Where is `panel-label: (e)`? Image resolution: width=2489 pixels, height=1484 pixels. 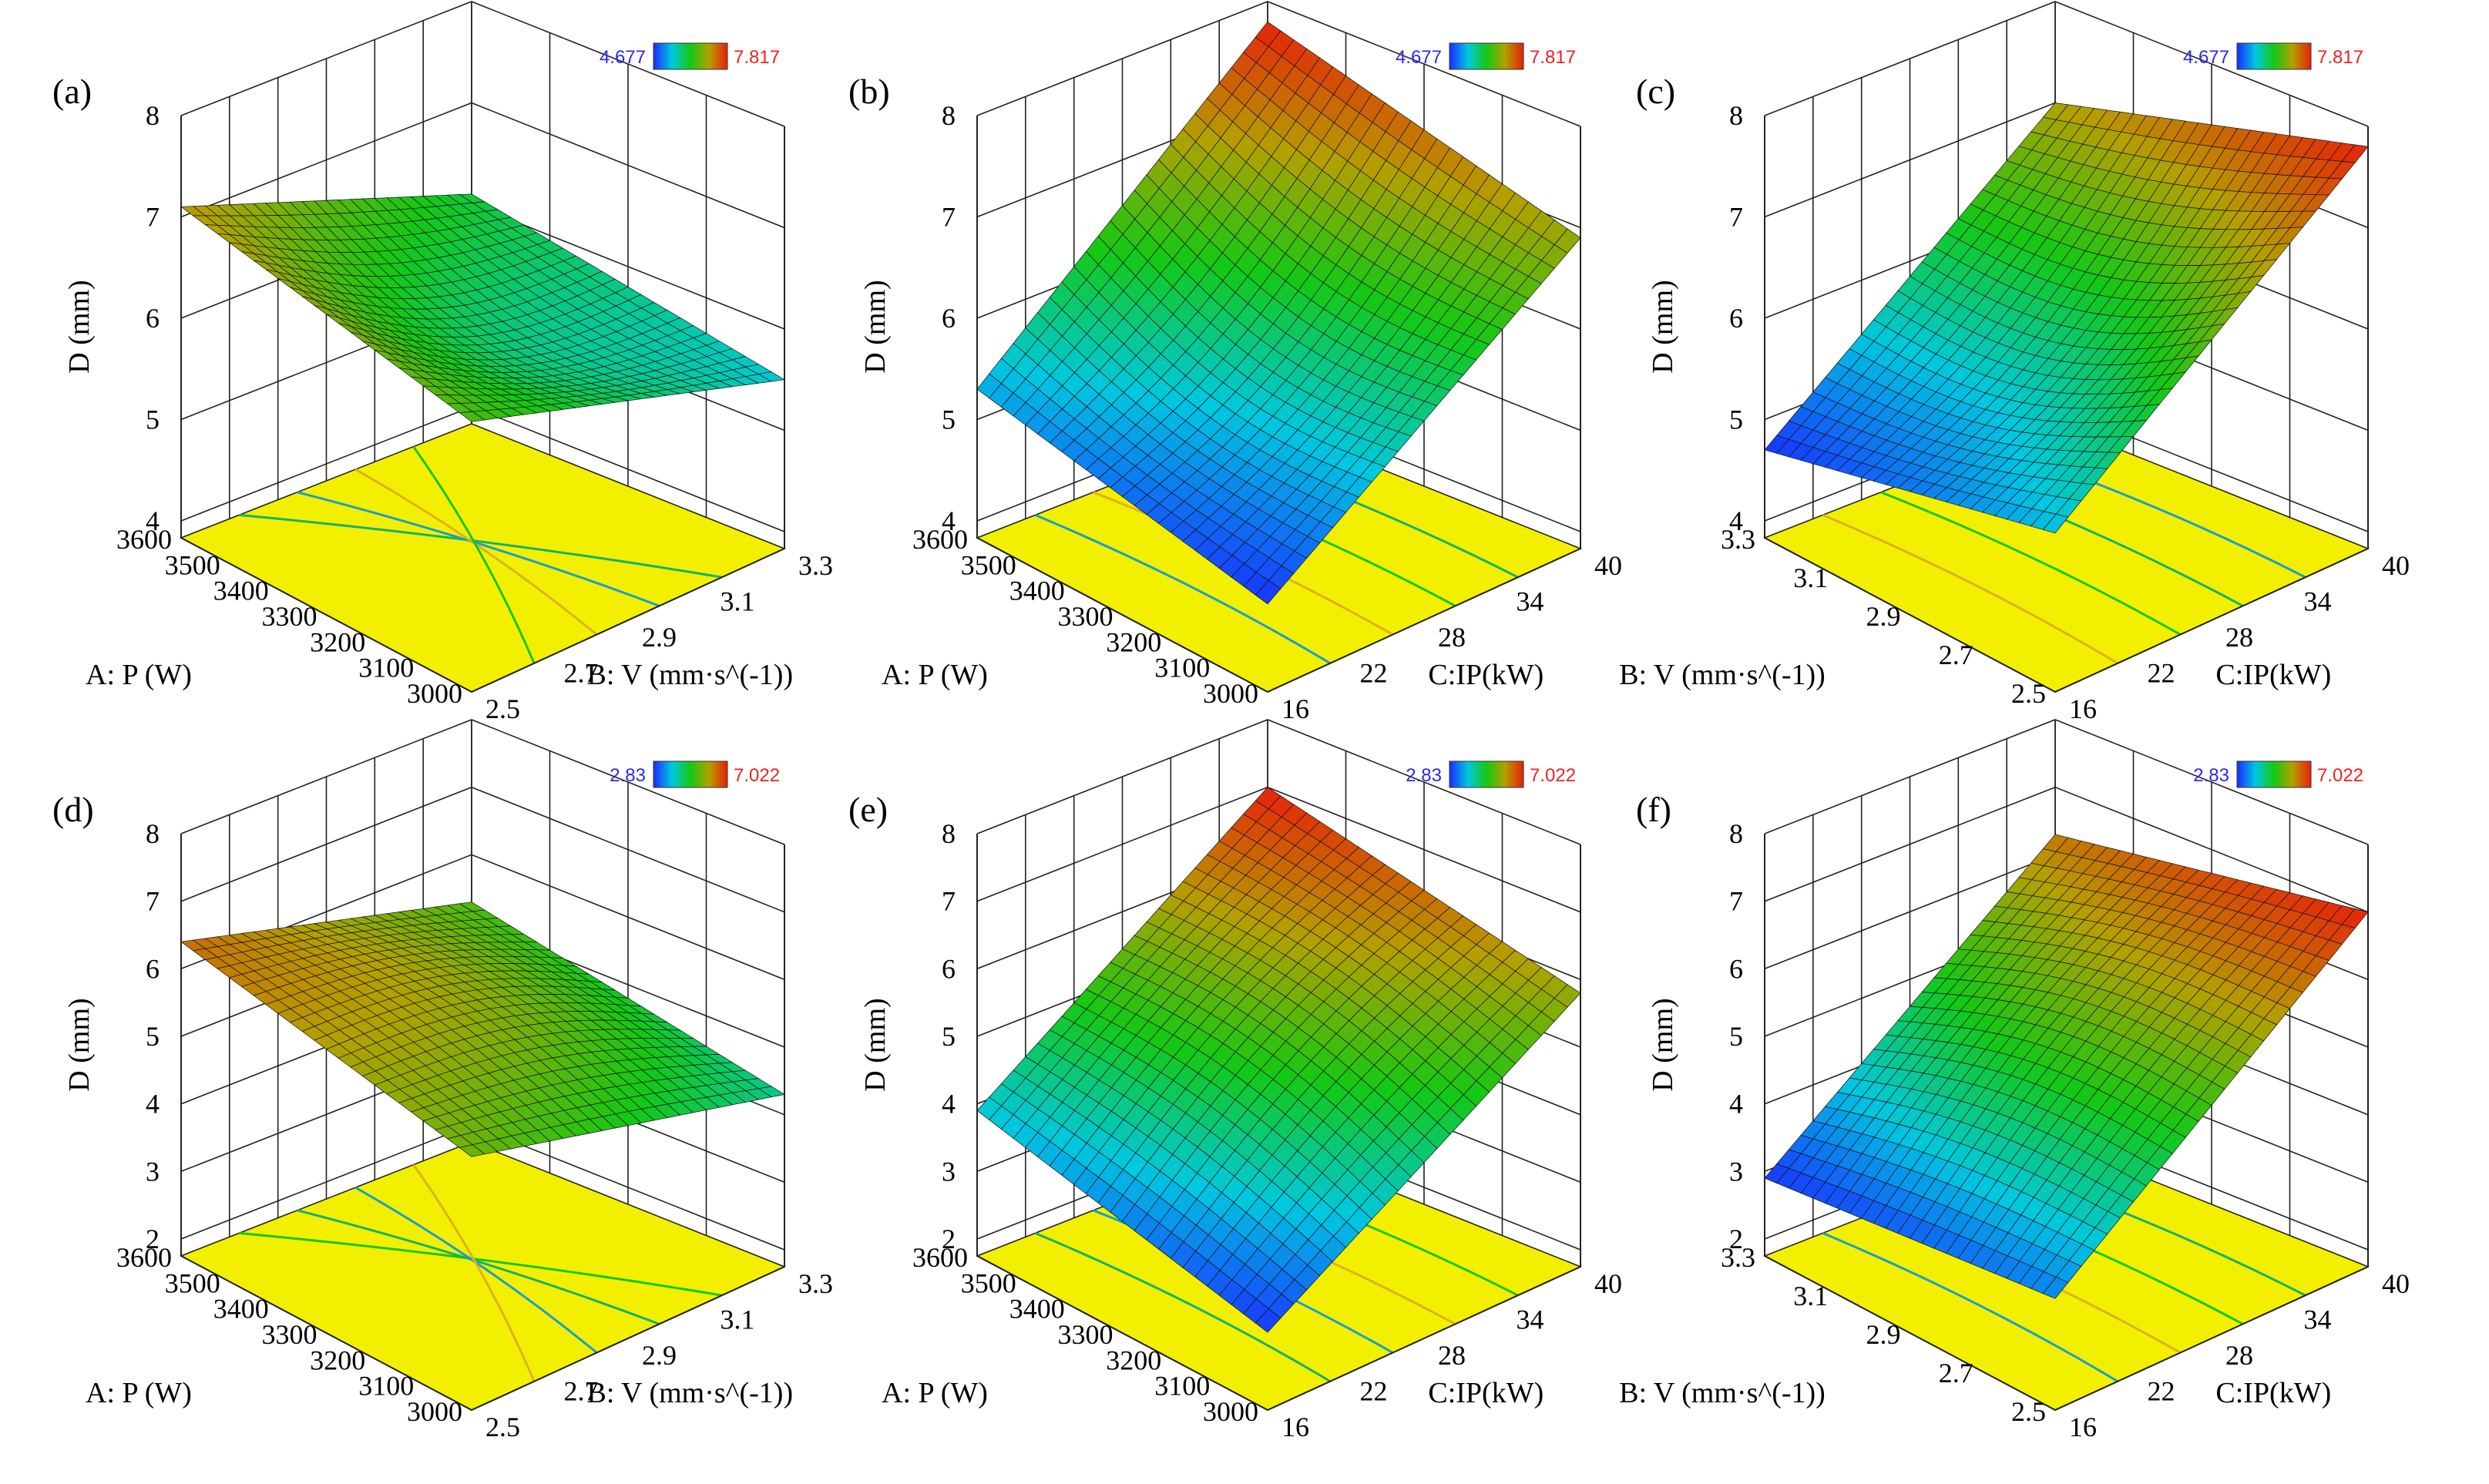
panel-label: (e) is located at coordinates (868, 809).